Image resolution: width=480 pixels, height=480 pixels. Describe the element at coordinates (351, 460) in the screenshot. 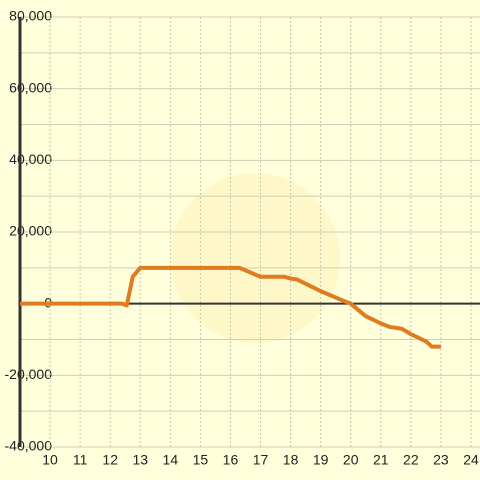

I see `x-tick-label: 20` at that location.